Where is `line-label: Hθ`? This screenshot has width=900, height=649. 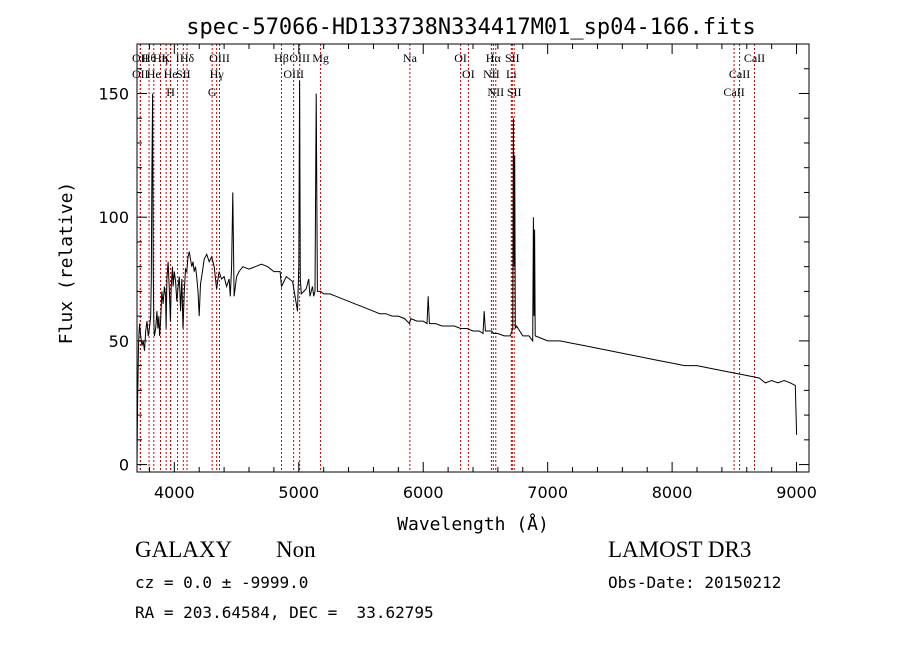 line-label: Hθ is located at coordinates (149, 58).